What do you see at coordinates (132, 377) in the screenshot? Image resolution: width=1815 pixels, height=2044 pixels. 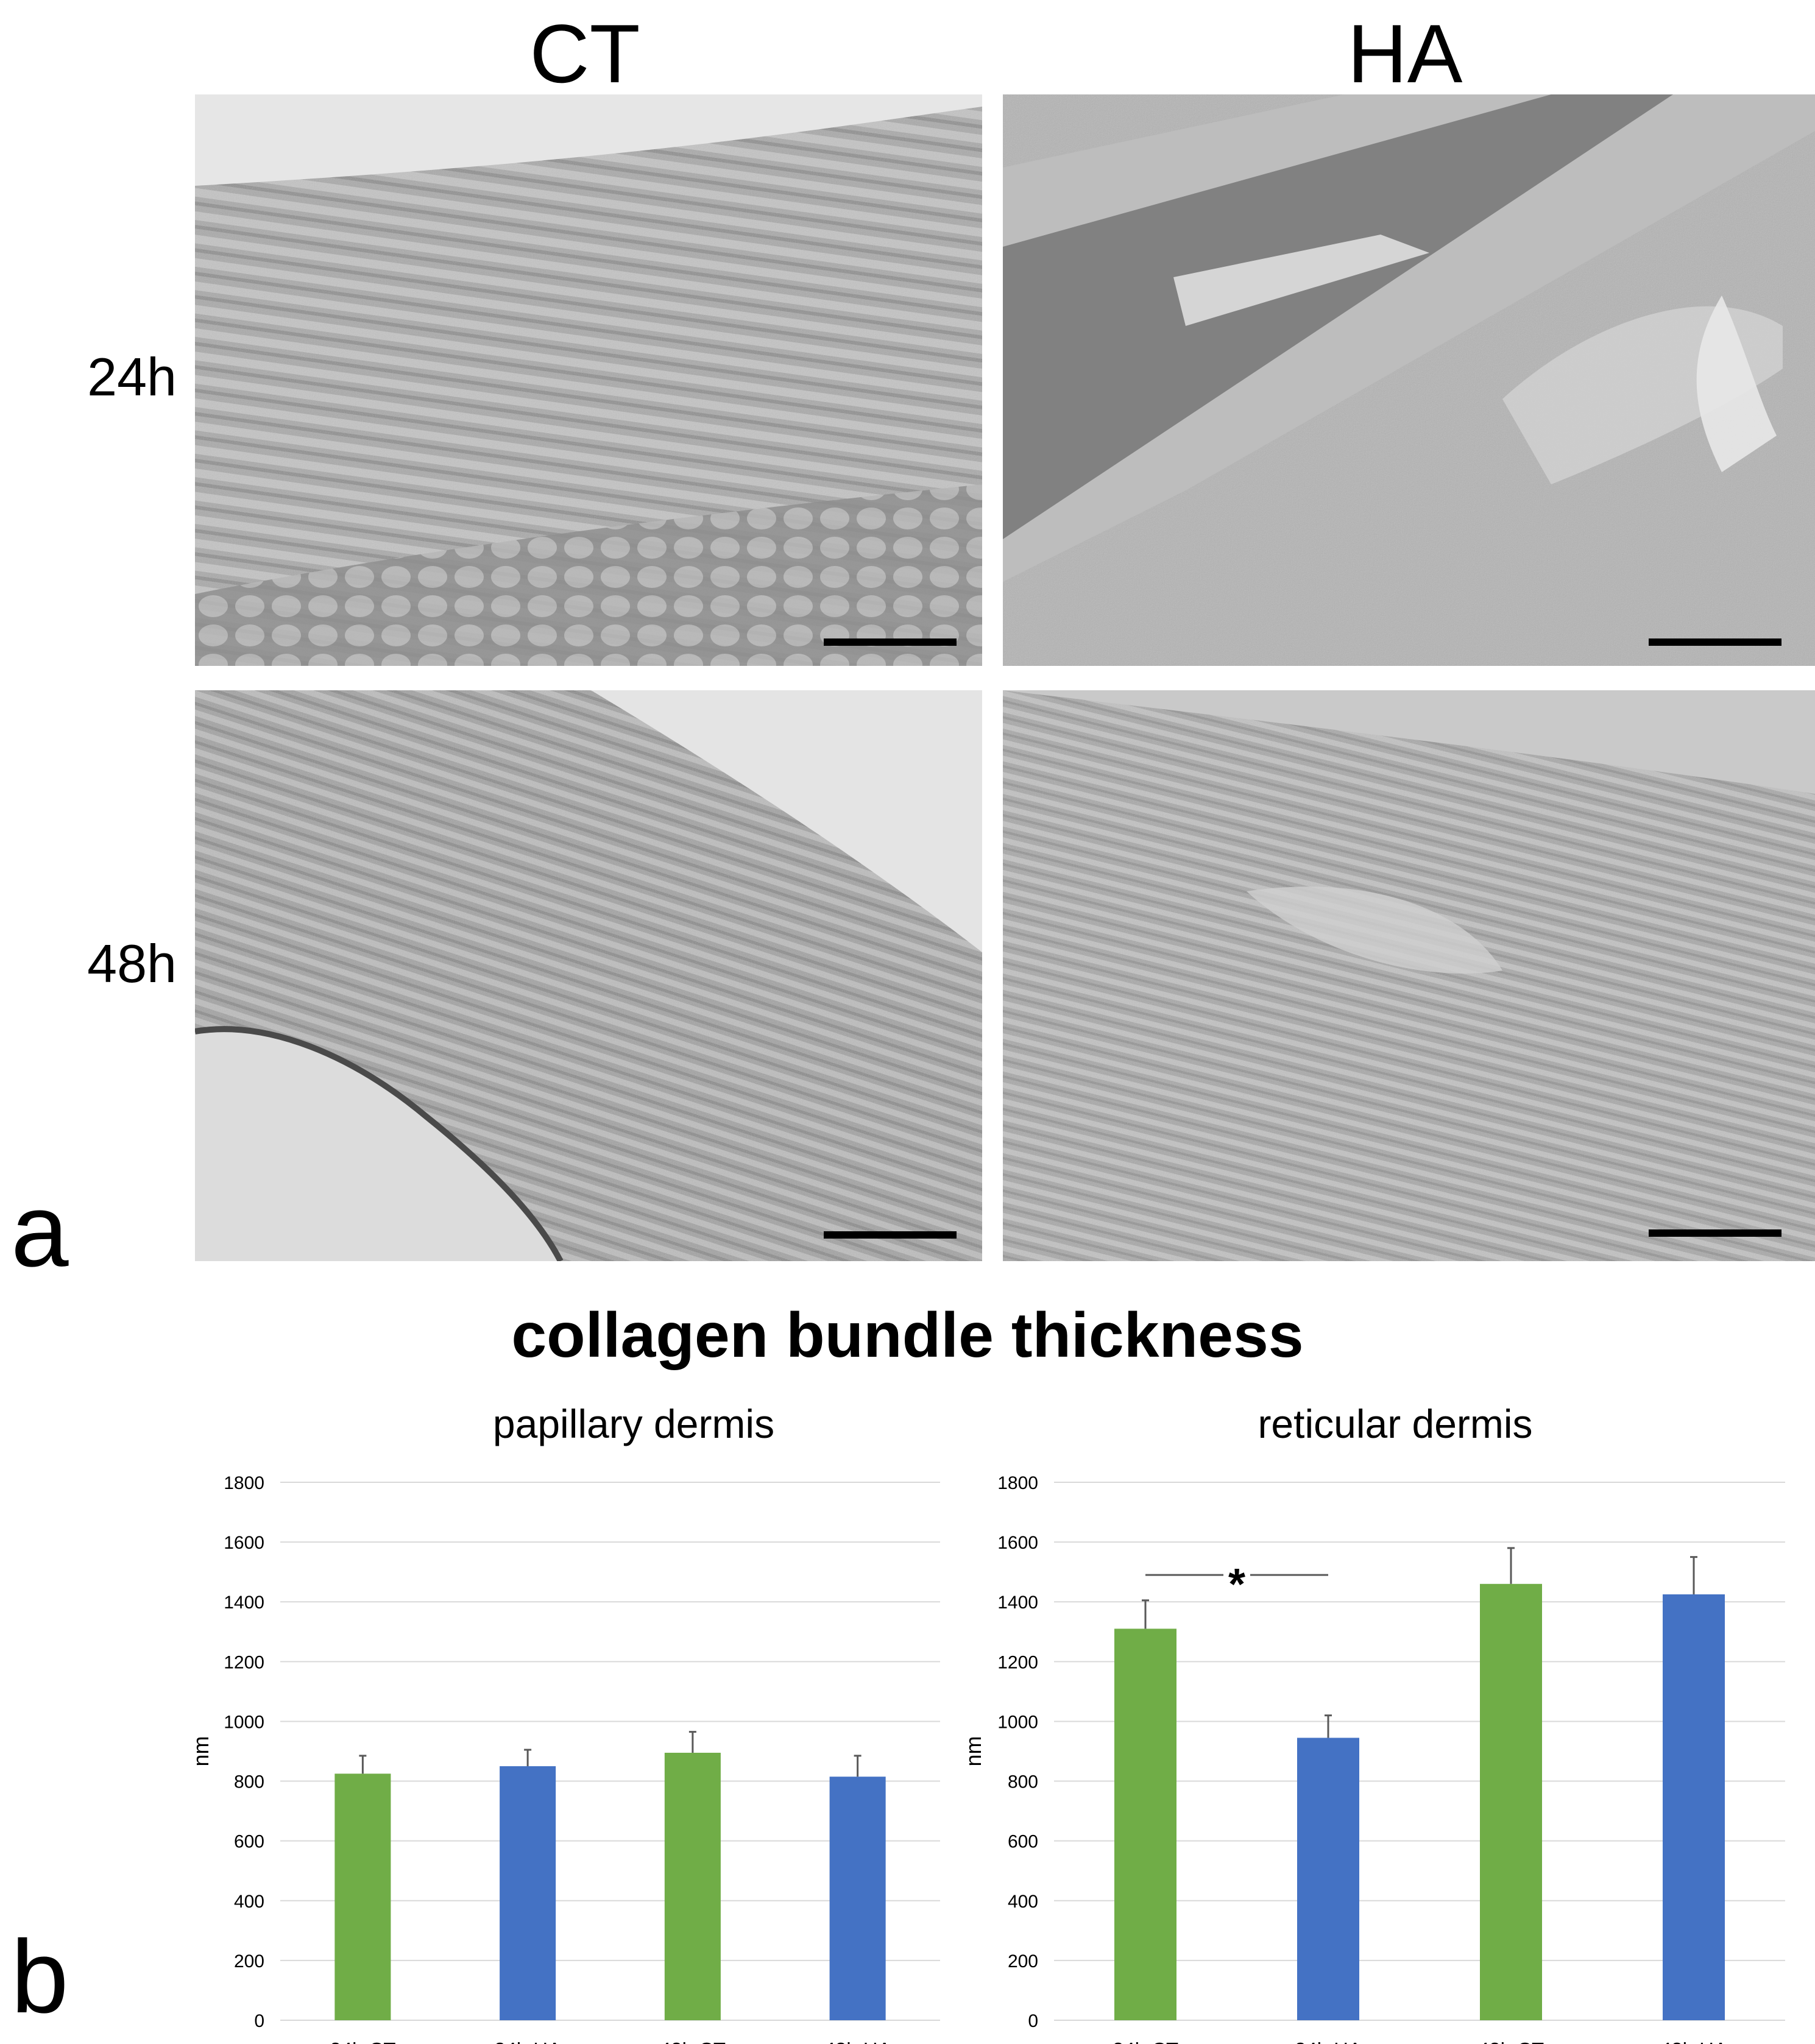 I see `row-header-24h: 24h` at bounding box center [132, 377].